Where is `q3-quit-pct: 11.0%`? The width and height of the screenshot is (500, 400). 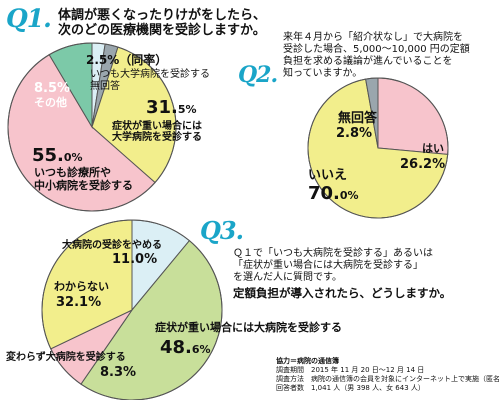
q3-quit-pct: 11.0% is located at coordinates (135, 259).